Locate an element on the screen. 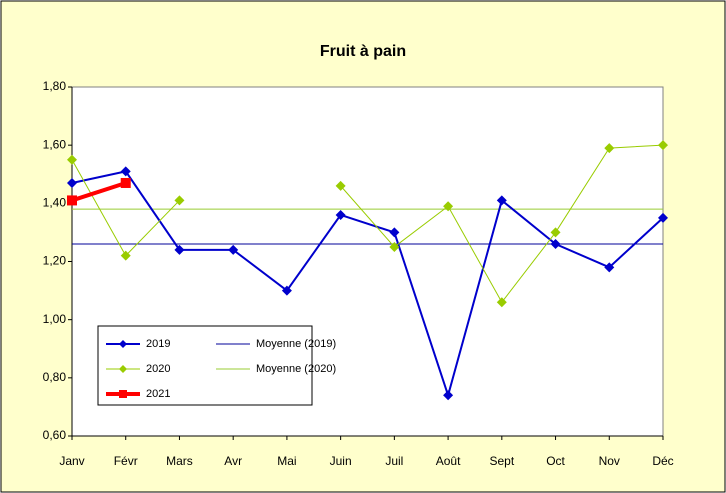 Image resolution: width=726 pixels, height=493 pixels. y-tick-label: 1,60 is located at coordinates (55, 144).